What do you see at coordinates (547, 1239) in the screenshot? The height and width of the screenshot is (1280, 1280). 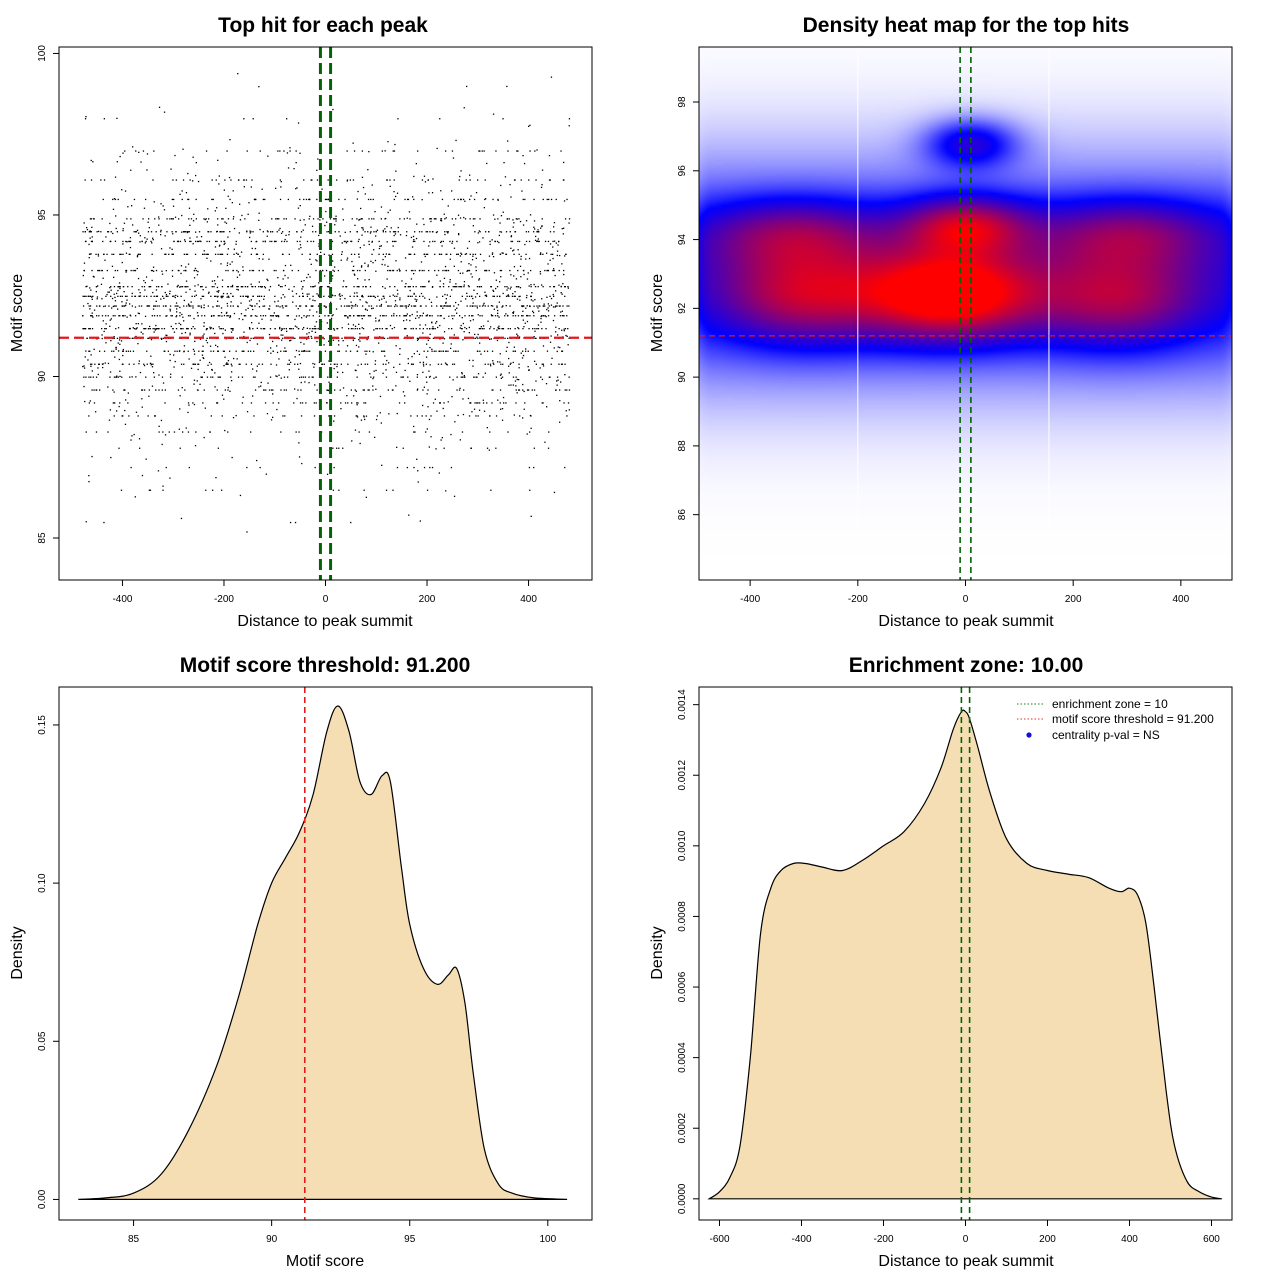 I see `score-density-x-tick-label: 100` at bounding box center [547, 1239].